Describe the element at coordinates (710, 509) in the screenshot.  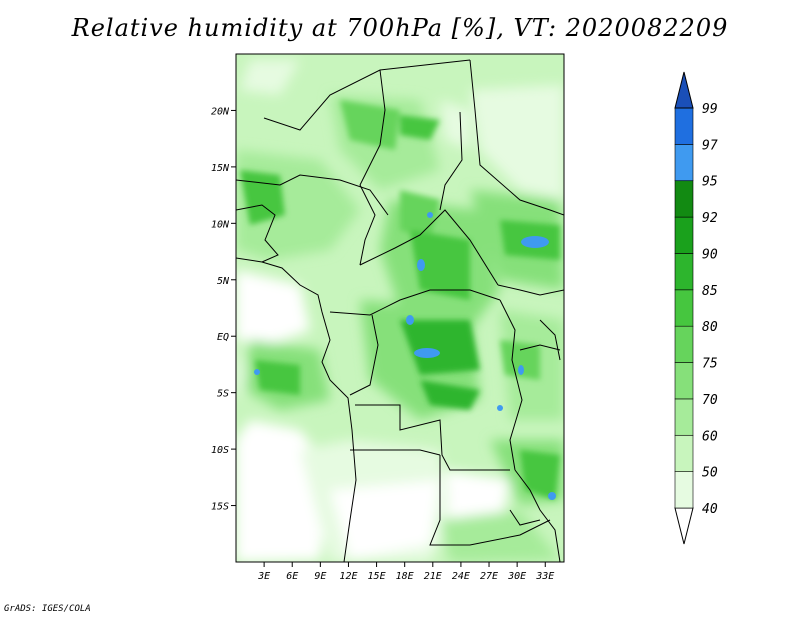
I see `colorbar-level-label: 40` at that location.